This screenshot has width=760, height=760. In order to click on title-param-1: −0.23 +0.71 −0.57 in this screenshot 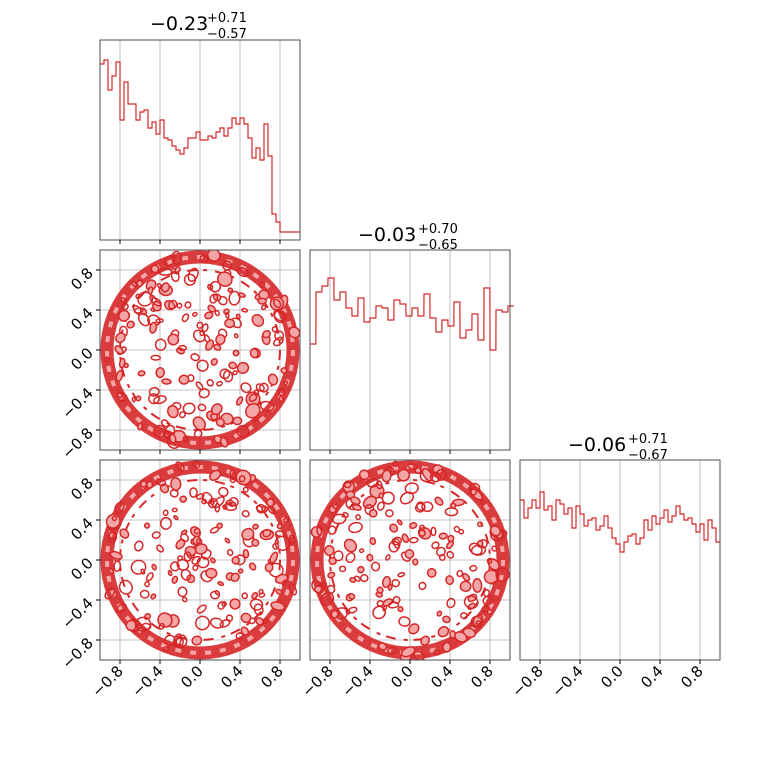, I will do `click(198, 26)`.